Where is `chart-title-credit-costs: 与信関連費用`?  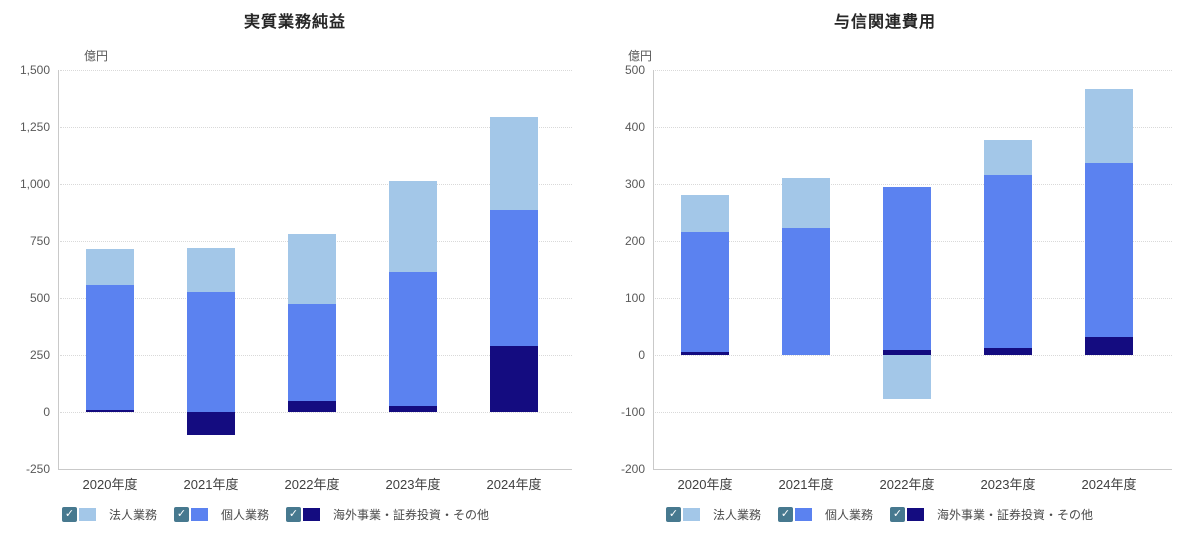
chart-title-credit-costs: 与信関連費用 is located at coordinates (884, 22).